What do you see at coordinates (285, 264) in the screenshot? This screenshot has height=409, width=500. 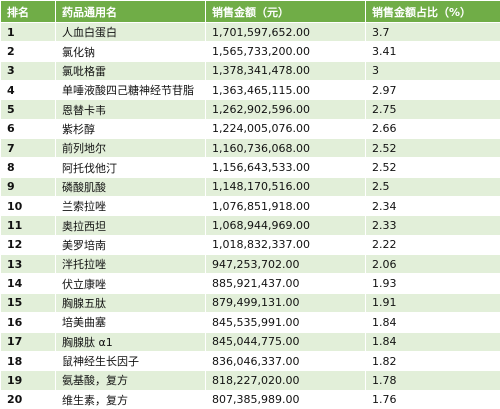 I see `table-cell: 947,253,702.00` at bounding box center [285, 264].